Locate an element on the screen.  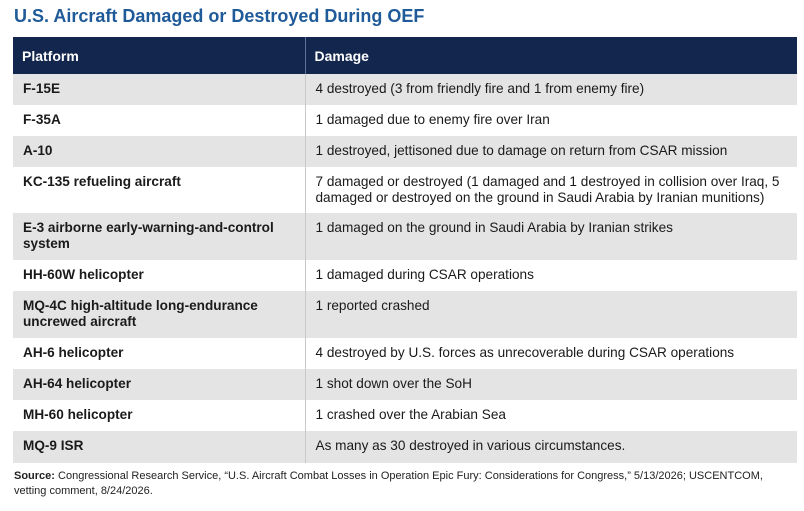
damage-cell: 1 crashed over the Arabian Sea is located at coordinates (550, 415).